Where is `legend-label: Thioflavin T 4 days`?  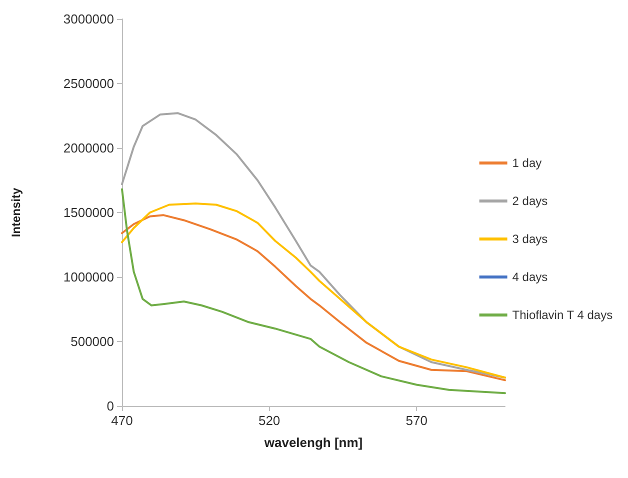 legend-label: Thioflavin T 4 days is located at coordinates (562, 315).